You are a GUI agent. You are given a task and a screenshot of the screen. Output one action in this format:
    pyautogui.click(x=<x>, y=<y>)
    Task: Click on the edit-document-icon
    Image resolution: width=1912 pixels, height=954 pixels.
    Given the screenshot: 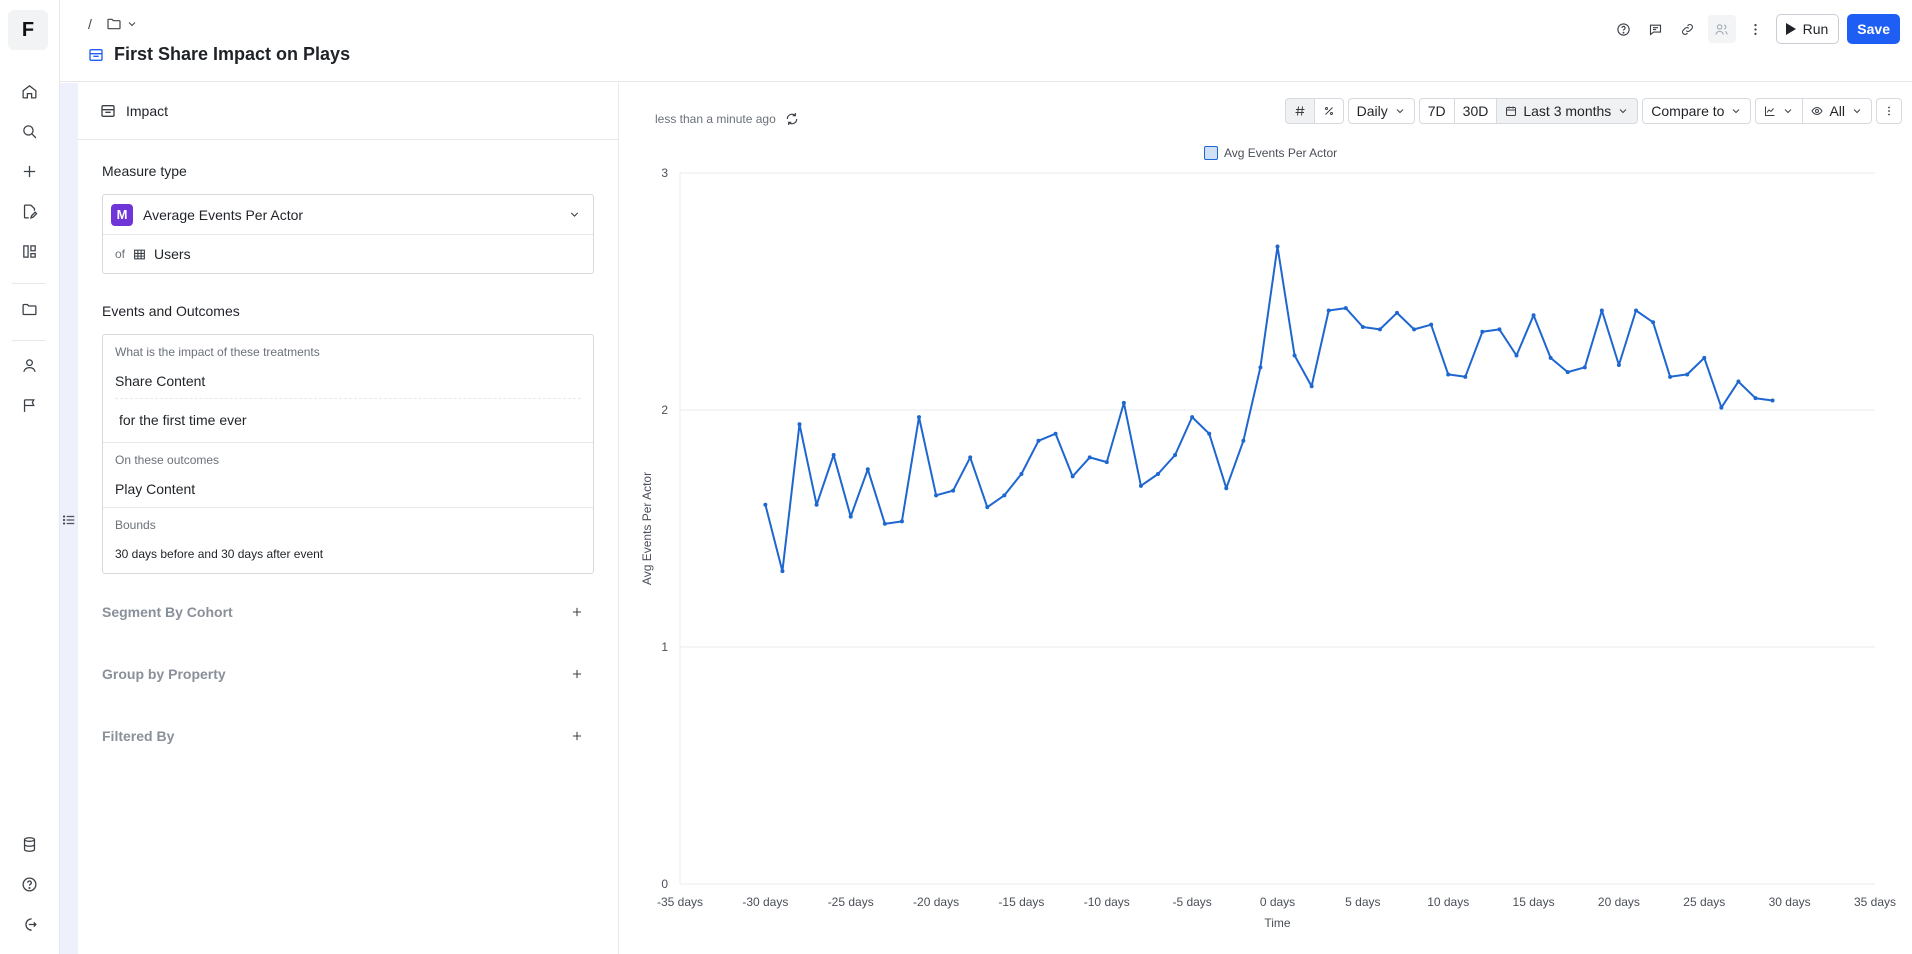 What is the action you would take?
    pyautogui.click(x=29, y=211)
    